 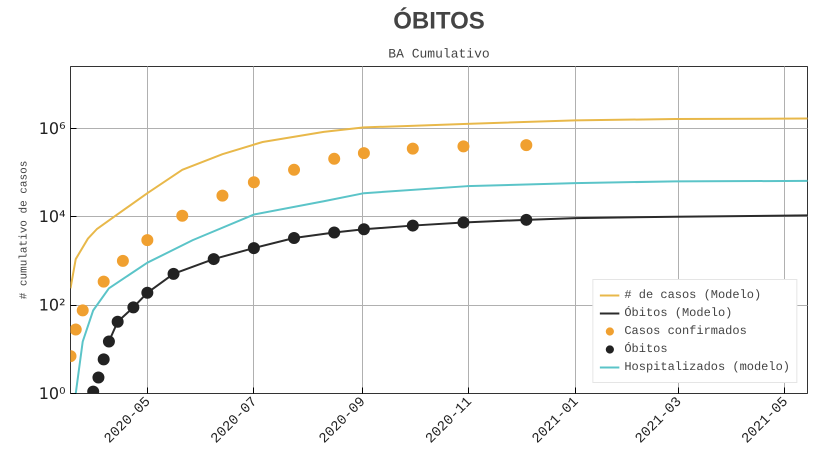 I want to click on y-tick-label: 10², so click(x=52, y=305).